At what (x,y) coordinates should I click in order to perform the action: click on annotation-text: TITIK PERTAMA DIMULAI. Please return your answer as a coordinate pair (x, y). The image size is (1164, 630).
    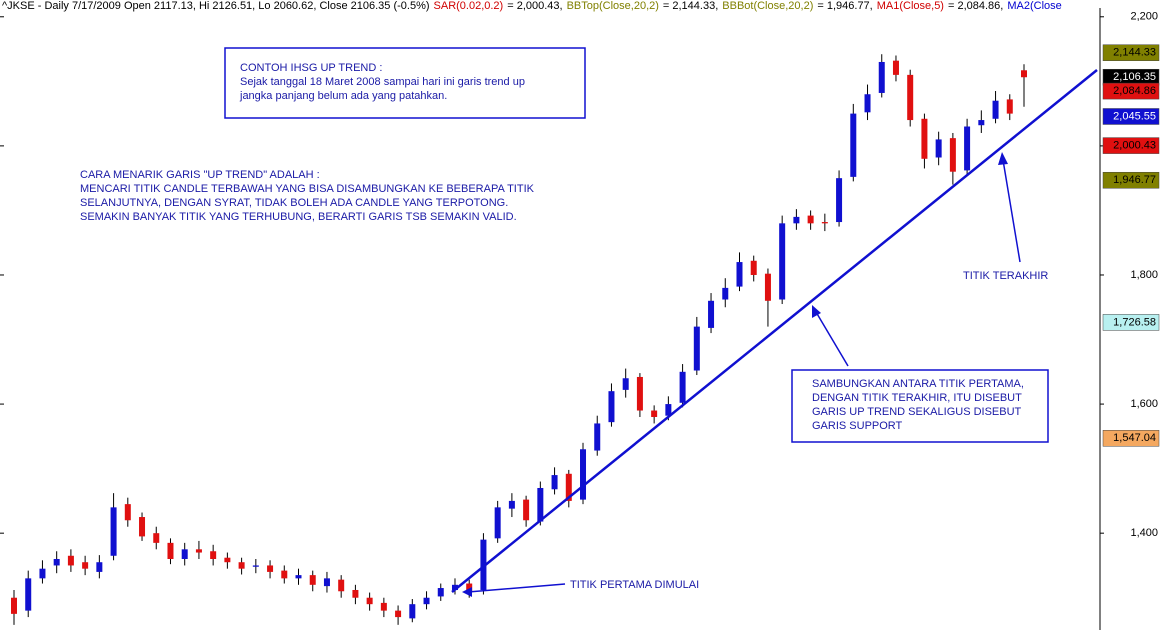
    Looking at the image, I should click on (634, 585).